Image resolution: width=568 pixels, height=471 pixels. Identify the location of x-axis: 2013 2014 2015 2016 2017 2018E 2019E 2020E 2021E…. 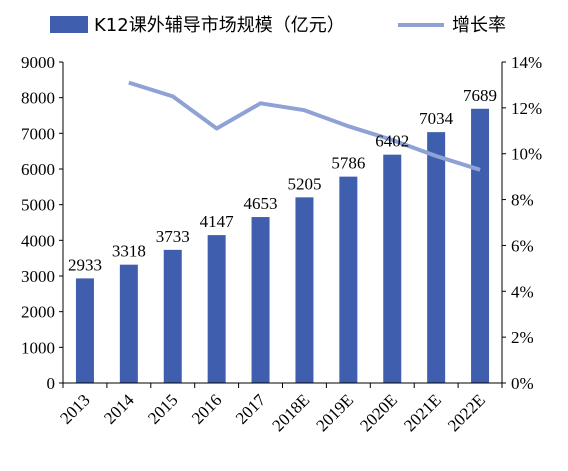
(279, 408).